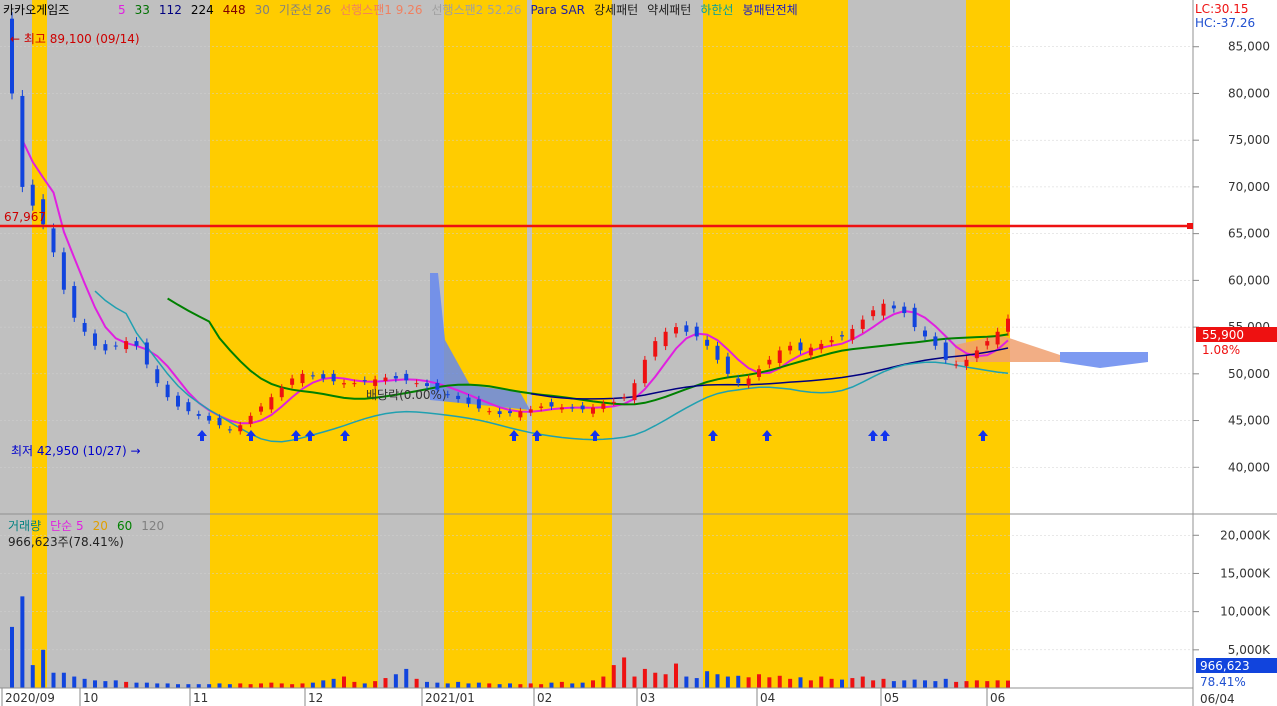 The height and width of the screenshot is (706, 1277). Describe the element at coordinates (647, 698) in the screenshot. I see `date-tick-label: 03` at that location.